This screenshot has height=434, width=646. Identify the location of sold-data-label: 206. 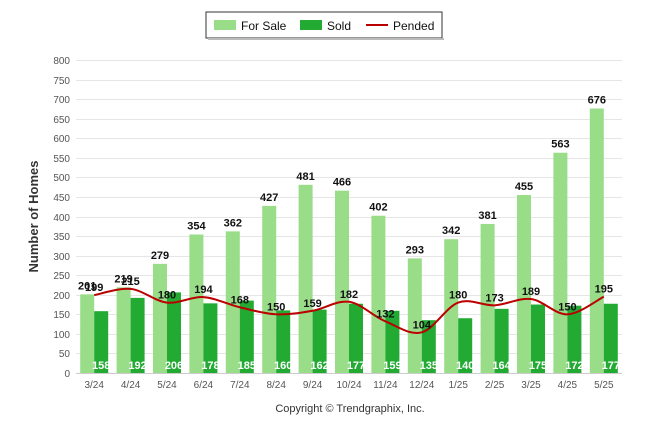
(174, 366).